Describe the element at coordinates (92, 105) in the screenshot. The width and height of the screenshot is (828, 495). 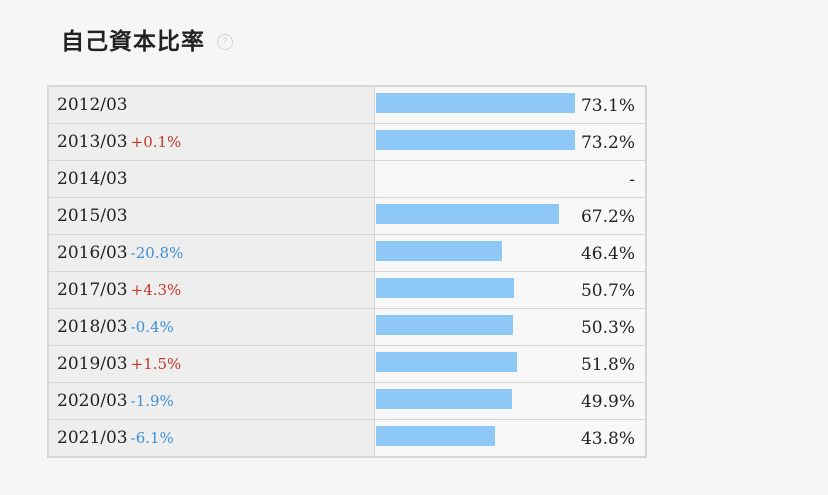
I see `period-label: 2012/03` at that location.